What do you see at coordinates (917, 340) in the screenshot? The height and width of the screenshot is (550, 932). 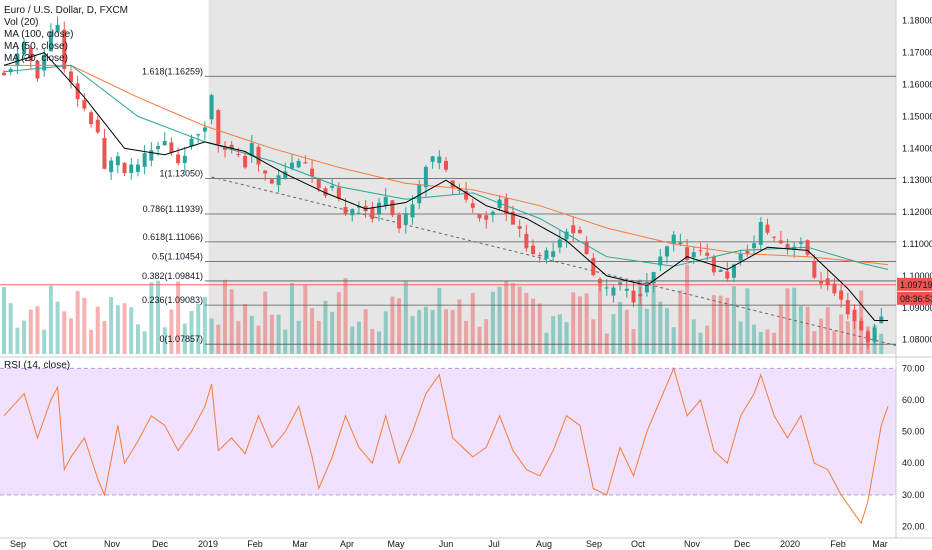 I see `price-tick-label: 1.08000` at bounding box center [917, 340].